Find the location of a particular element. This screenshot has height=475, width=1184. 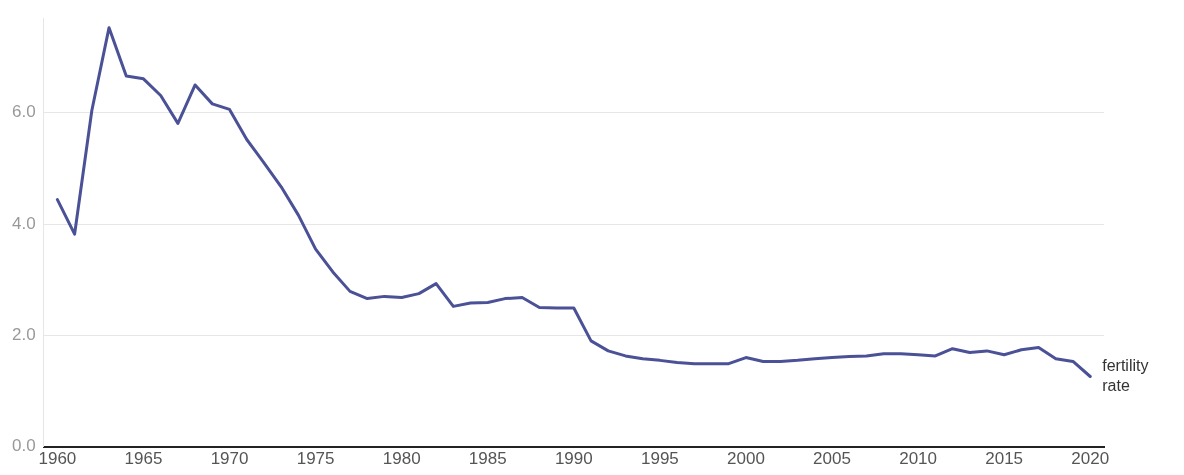

x-tick-label: 1990 is located at coordinates (573, 459).